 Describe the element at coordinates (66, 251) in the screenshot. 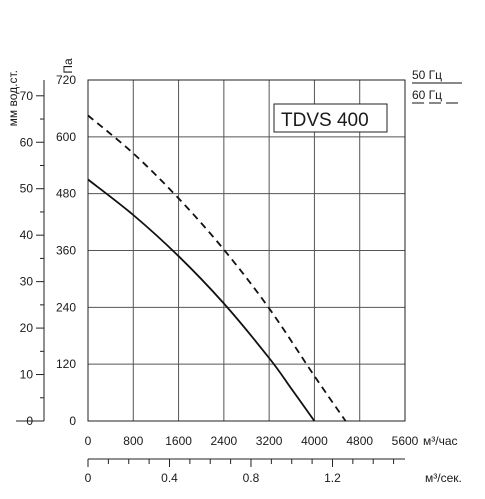

I see `y-tick-label: 360` at that location.